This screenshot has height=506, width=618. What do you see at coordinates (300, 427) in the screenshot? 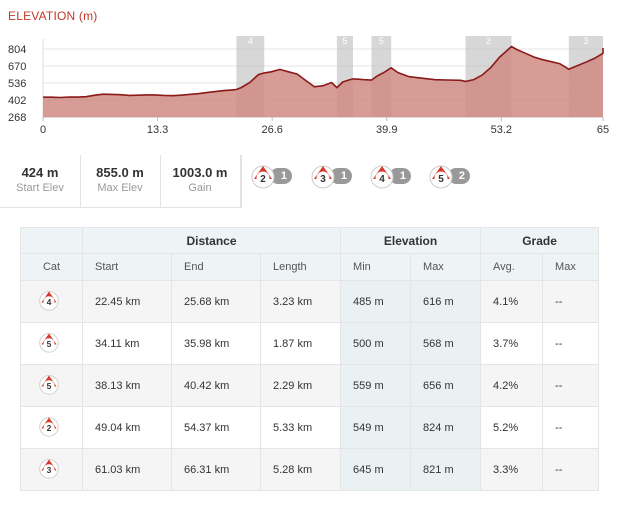
I see `cell-length: 5.33 km` at bounding box center [300, 427].